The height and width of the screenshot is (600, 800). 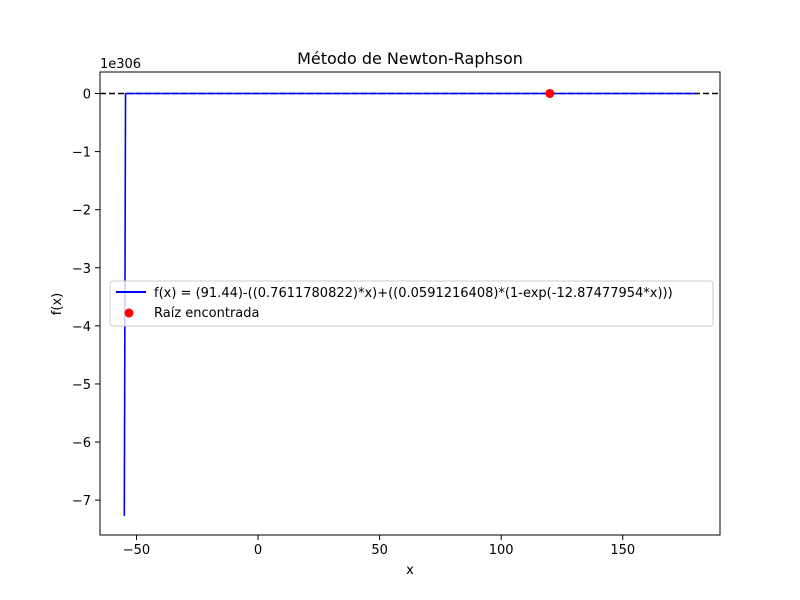 I want to click on y-tick-label: −2, so click(x=81, y=211).